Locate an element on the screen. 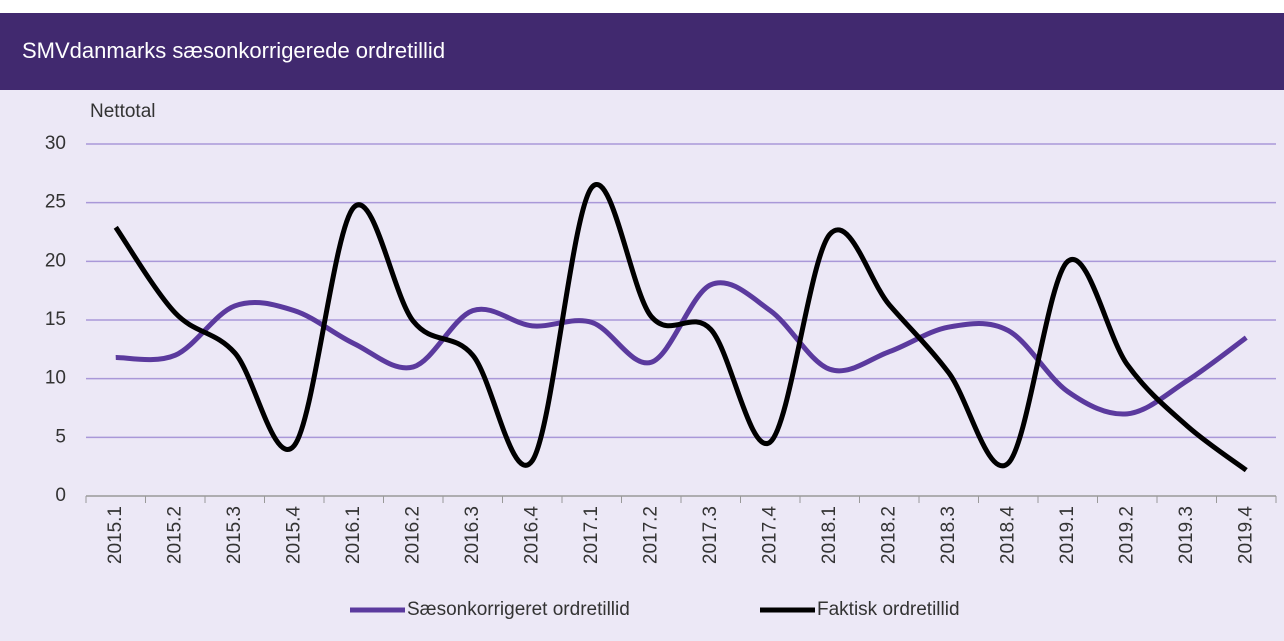 This screenshot has width=1284, height=641. x-tick-label: 2016.4 is located at coordinates (531, 535).